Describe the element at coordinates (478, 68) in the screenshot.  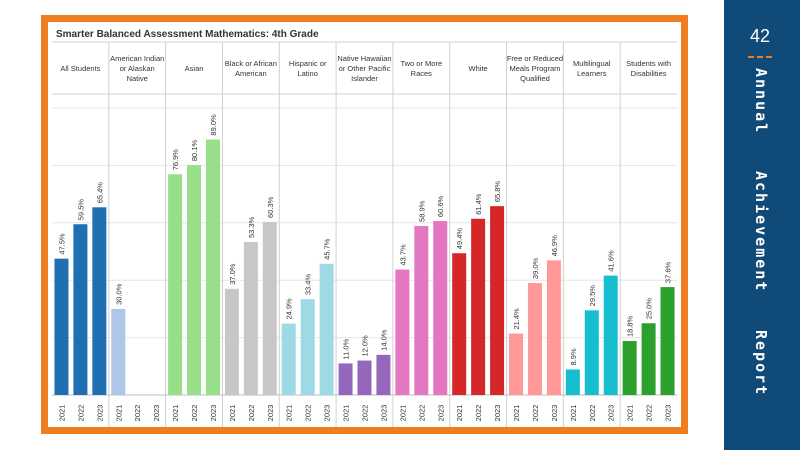
I see `group-label-white: White` at that location.